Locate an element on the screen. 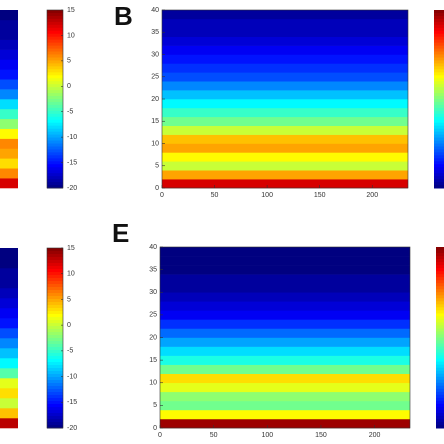  x-tick-label: 50 is located at coordinates (215, 195).